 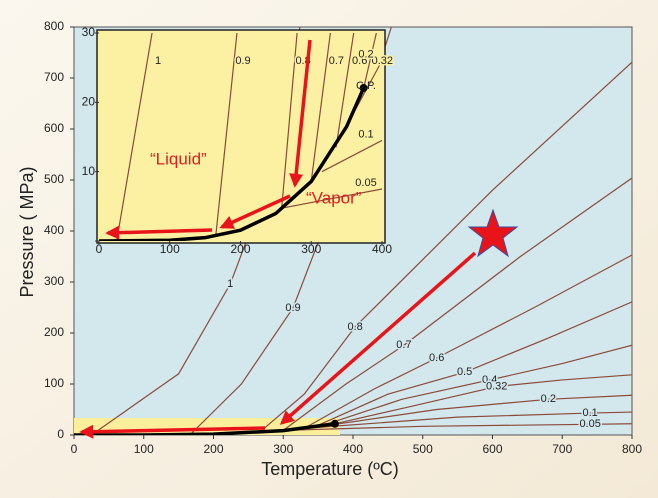 I want to click on y-tick-label: 100, so click(x=54, y=383).